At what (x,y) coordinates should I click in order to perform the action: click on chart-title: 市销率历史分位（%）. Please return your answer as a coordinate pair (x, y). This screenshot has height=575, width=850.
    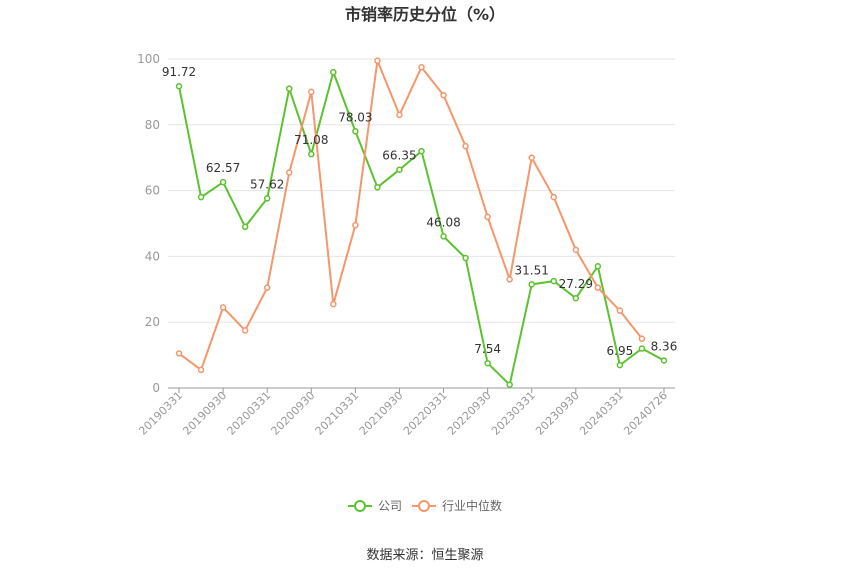
    Looking at the image, I should click on (425, 14).